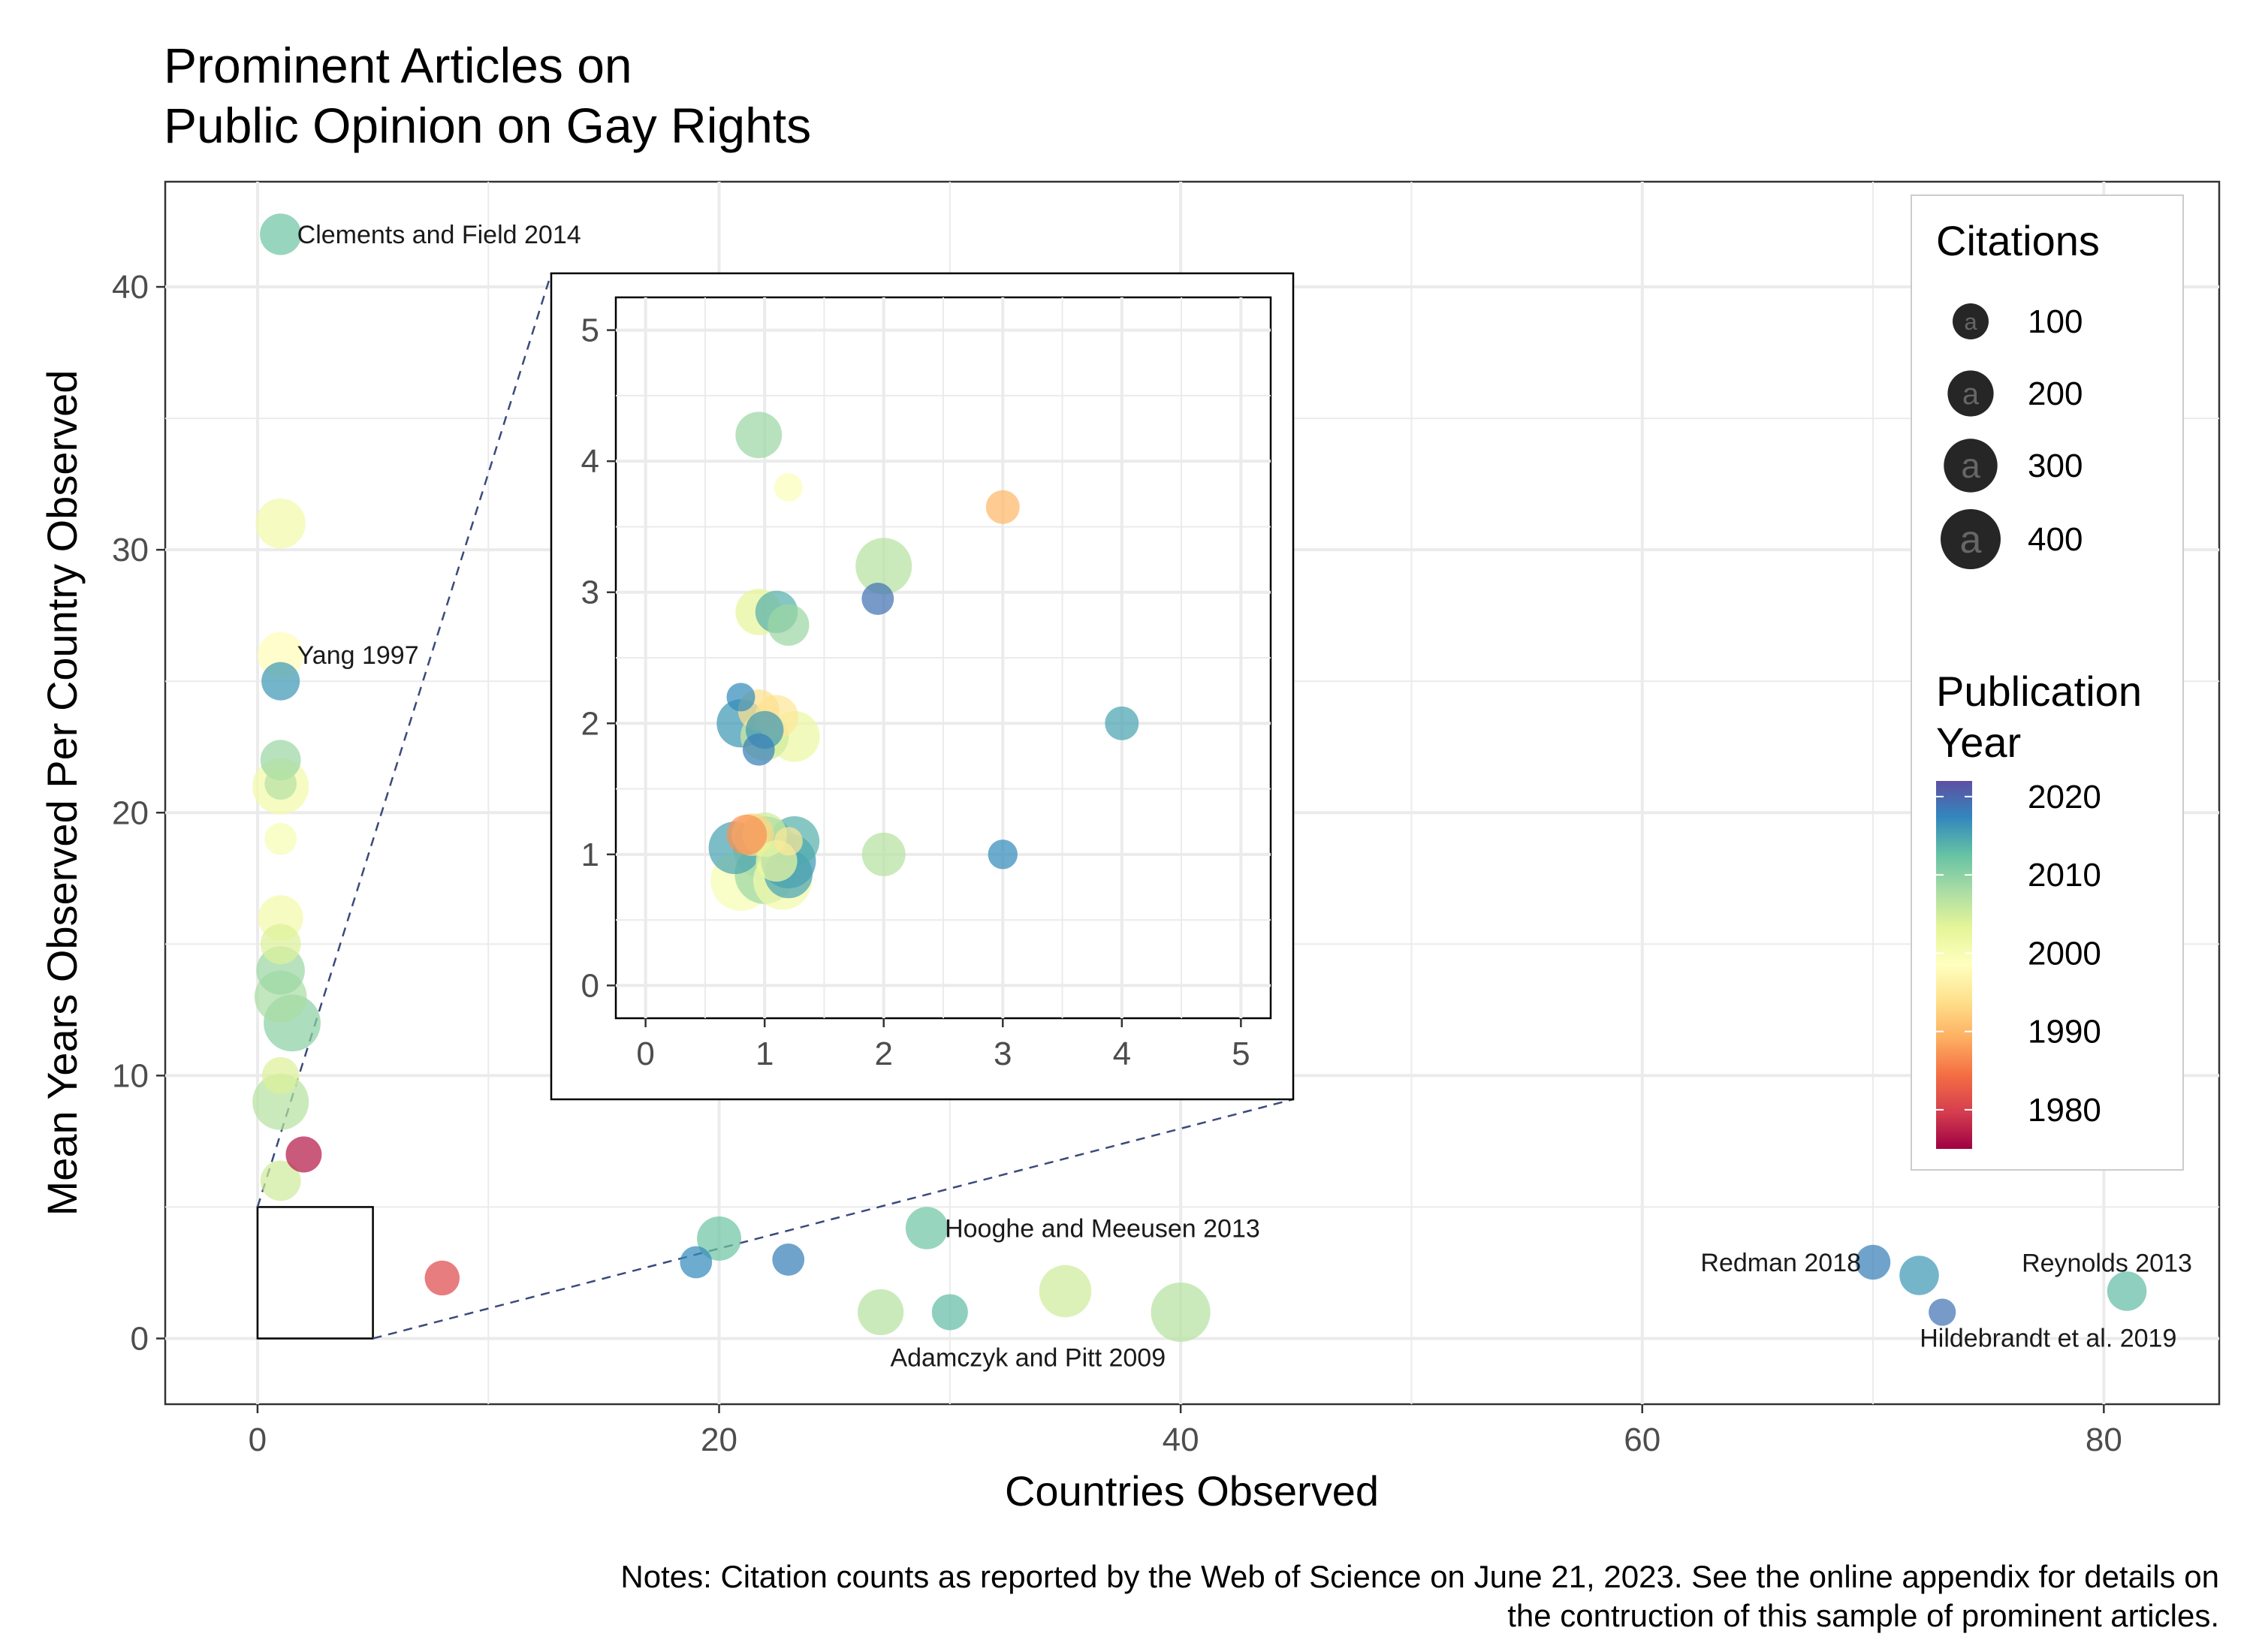 The width and height of the screenshot is (2253, 1652). What do you see at coordinates (2018, 240) in the screenshot?
I see `legend-citations-title: Citations` at bounding box center [2018, 240].